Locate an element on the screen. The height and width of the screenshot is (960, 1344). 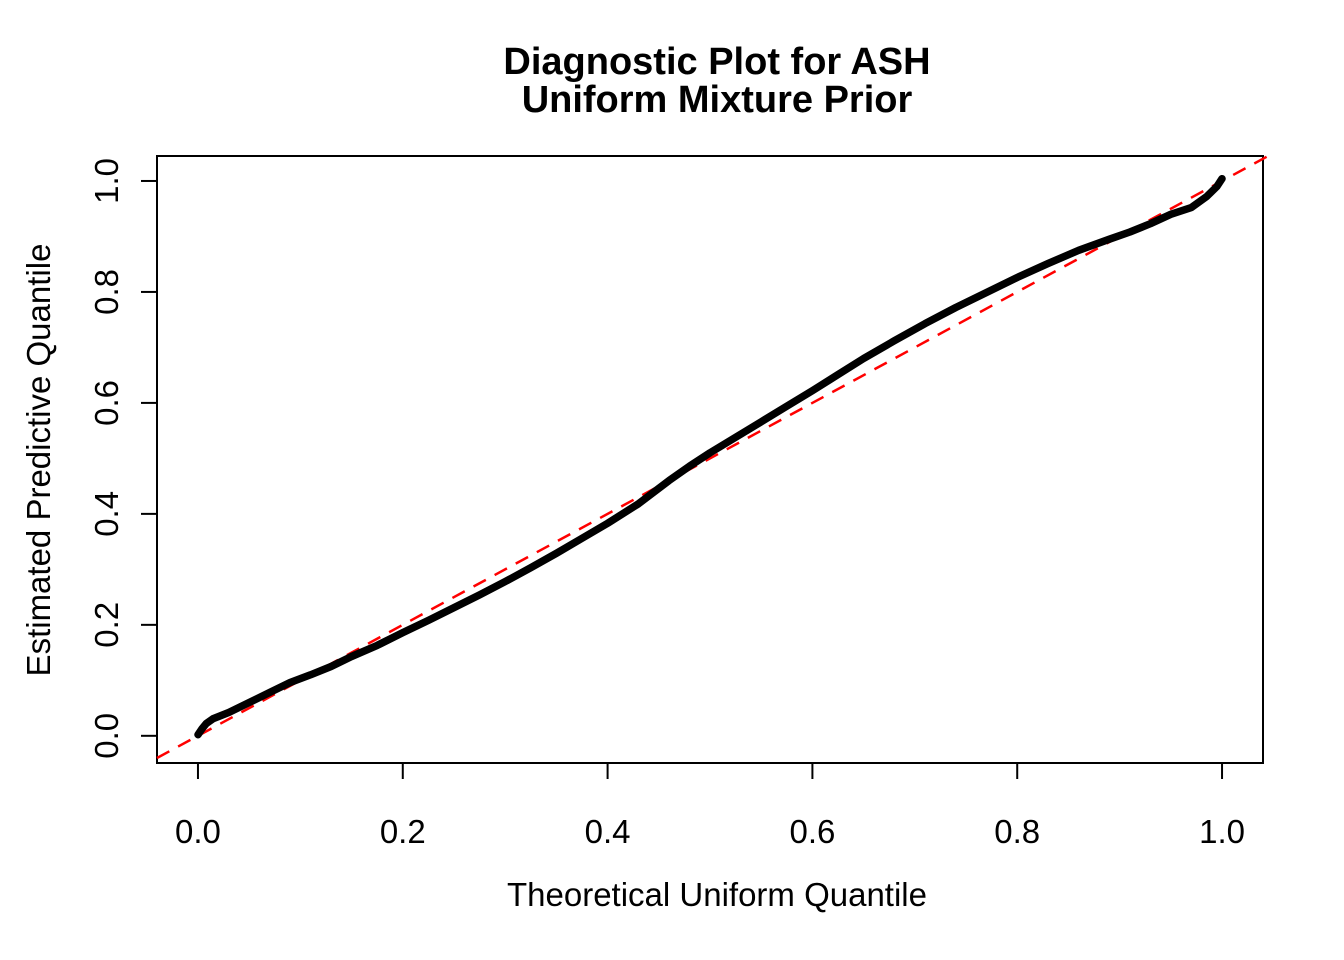
x-axis-tick-label: 0.6 is located at coordinates (812, 831).